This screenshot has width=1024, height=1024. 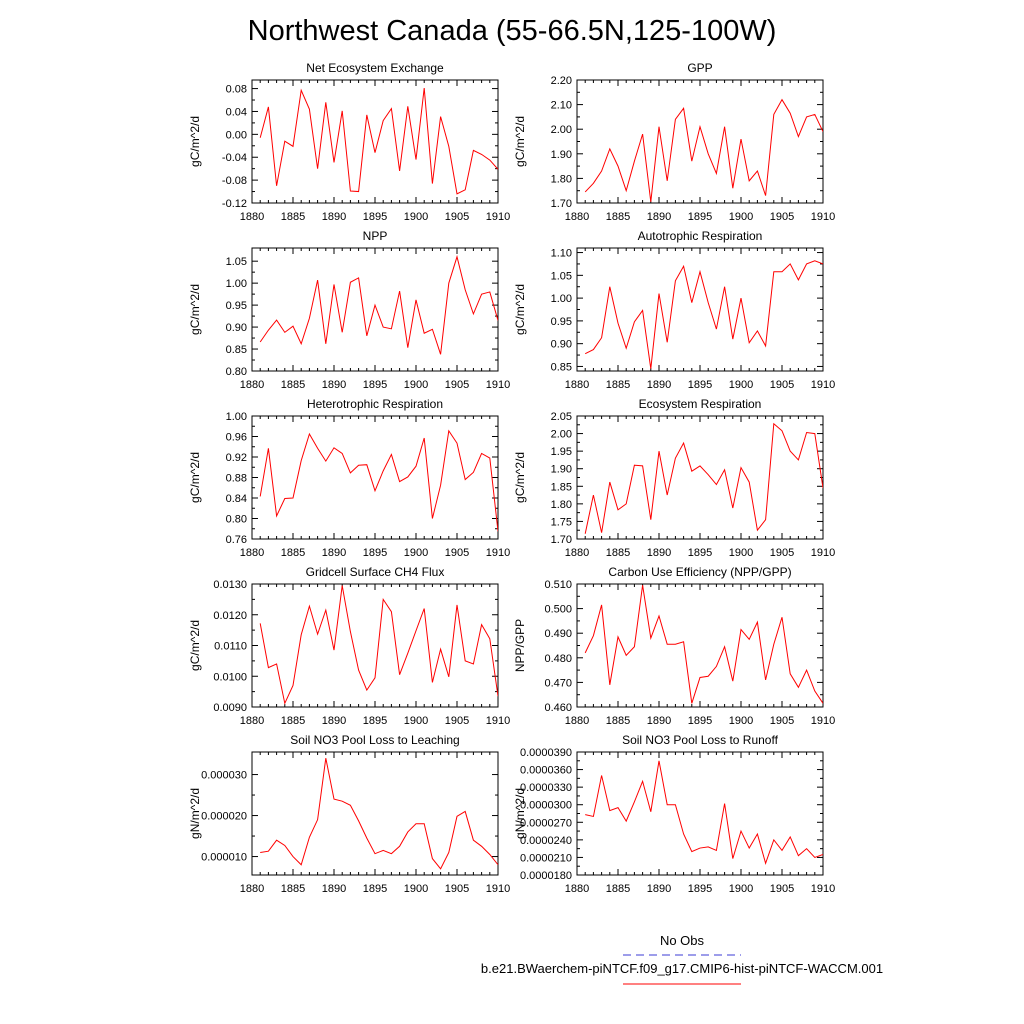 I want to click on y-tick-label: 0.480, so click(x=558, y=659).